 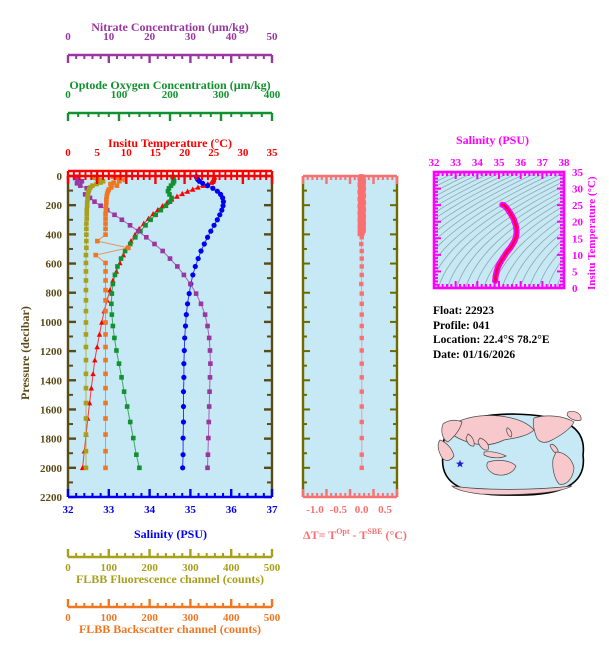 What do you see at coordinates (54, 265) in the screenshot?
I see `pressure-tick-label: 600` at bounding box center [54, 265].